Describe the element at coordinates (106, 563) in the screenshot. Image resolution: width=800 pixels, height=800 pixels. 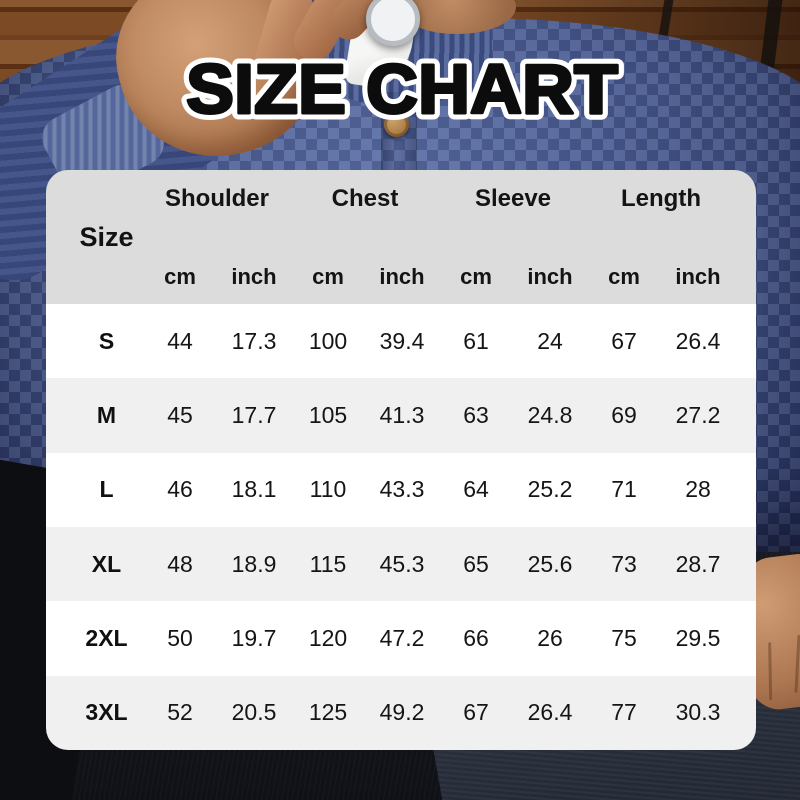
I see `size-row-label: XL` at that location.